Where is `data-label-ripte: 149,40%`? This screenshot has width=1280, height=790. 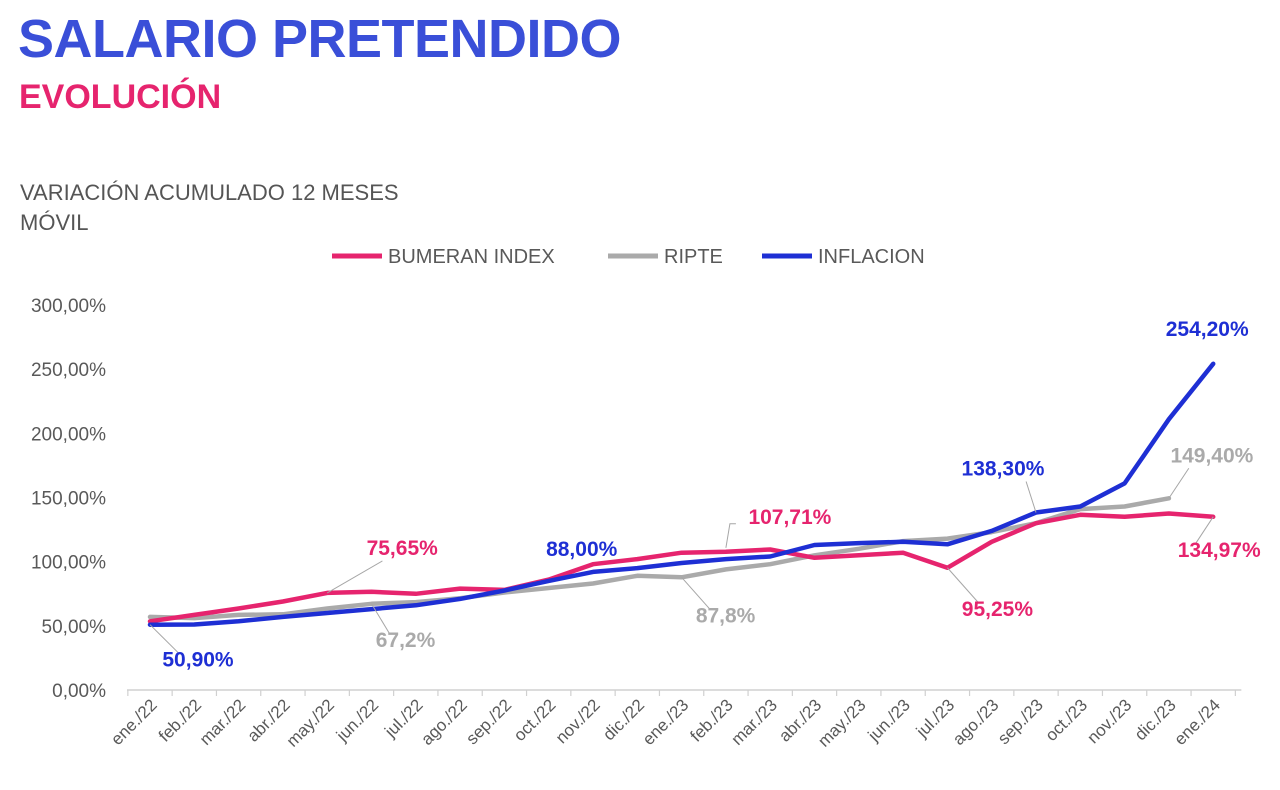 data-label-ripte: 149,40% is located at coordinates (1211, 455).